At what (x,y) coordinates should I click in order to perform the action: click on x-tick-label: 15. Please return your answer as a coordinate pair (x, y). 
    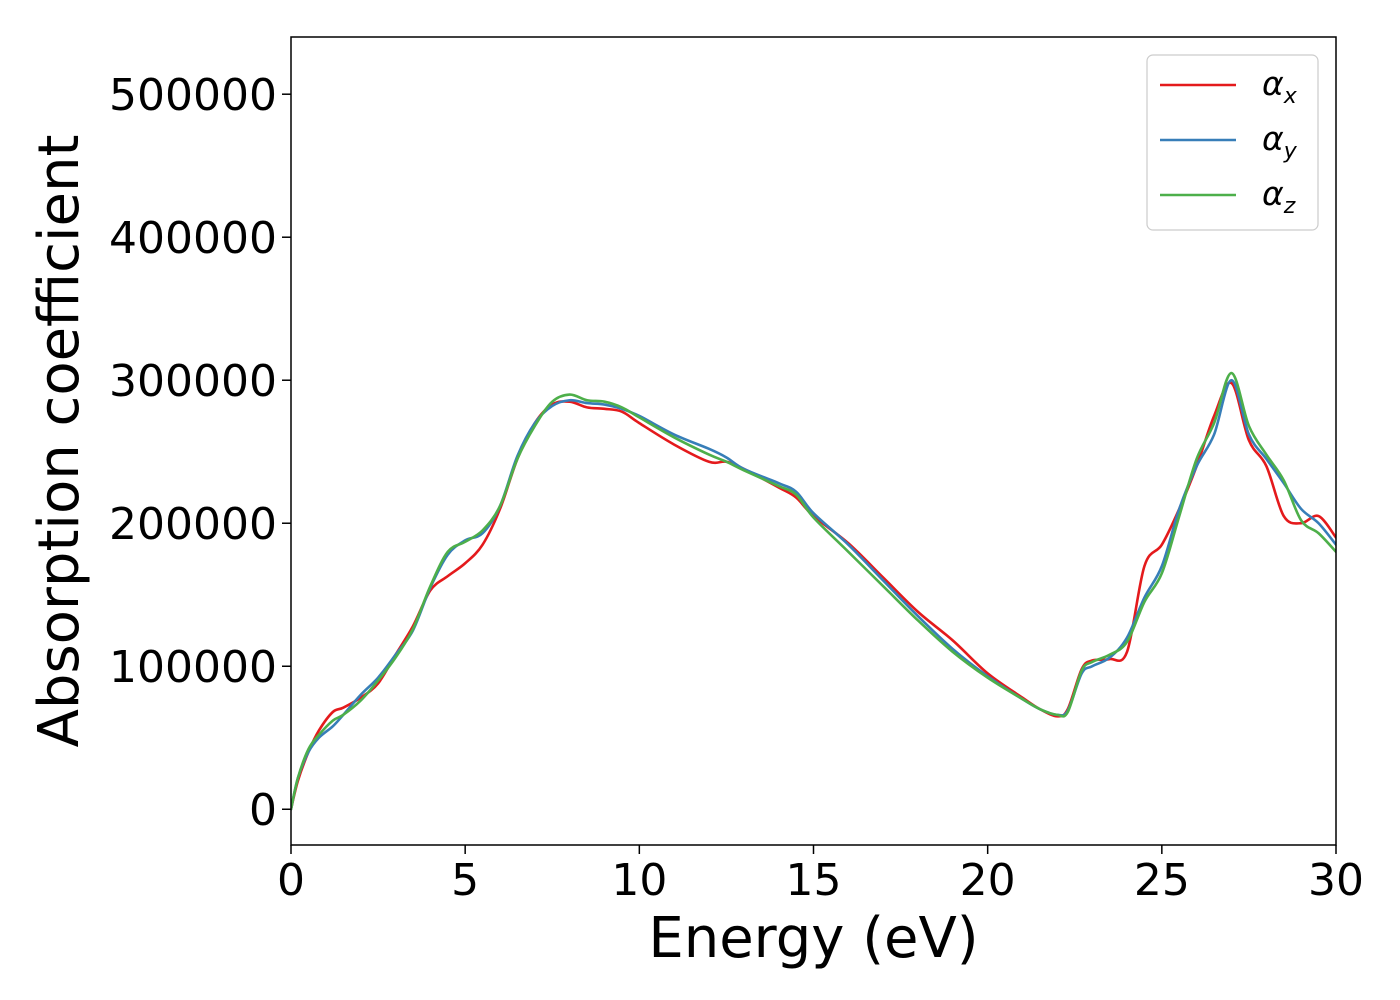
    Looking at the image, I should click on (814, 880).